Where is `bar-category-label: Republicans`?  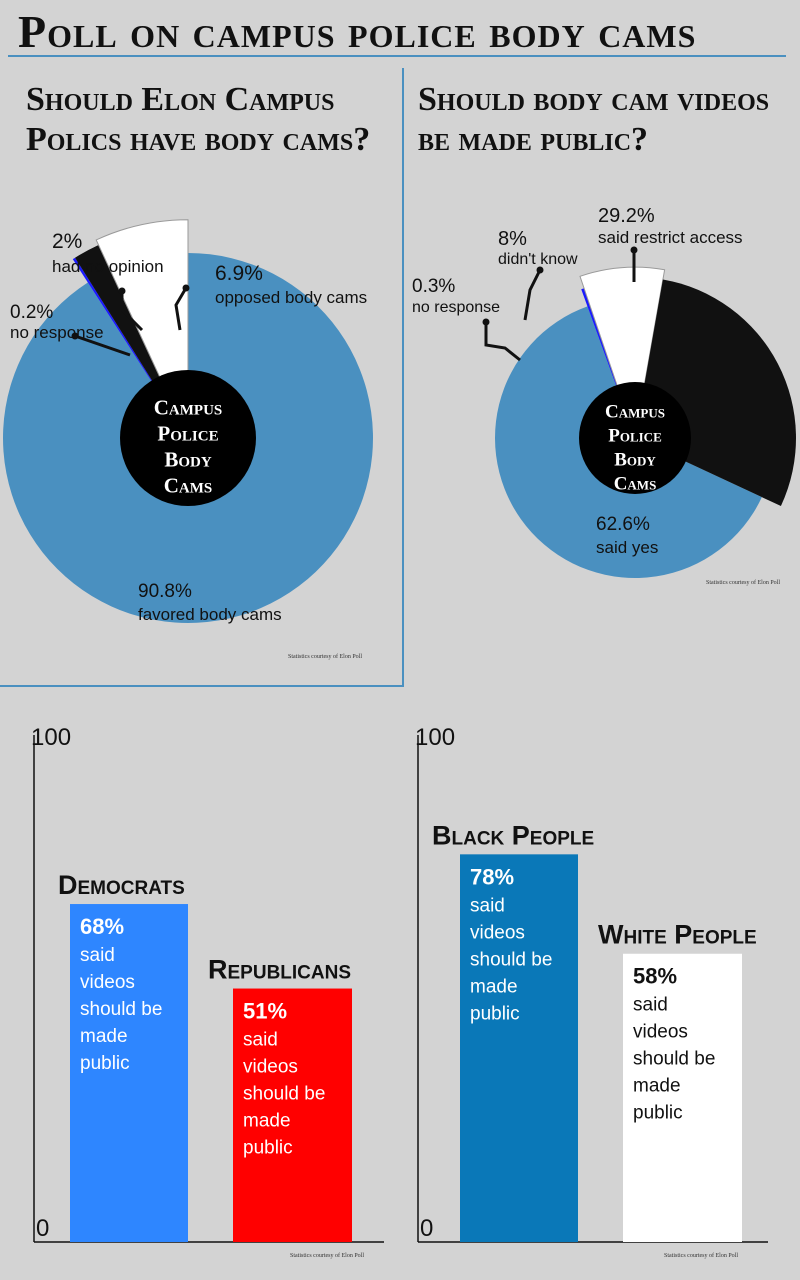
bar-category-label: Republicans is located at coordinates (279, 970).